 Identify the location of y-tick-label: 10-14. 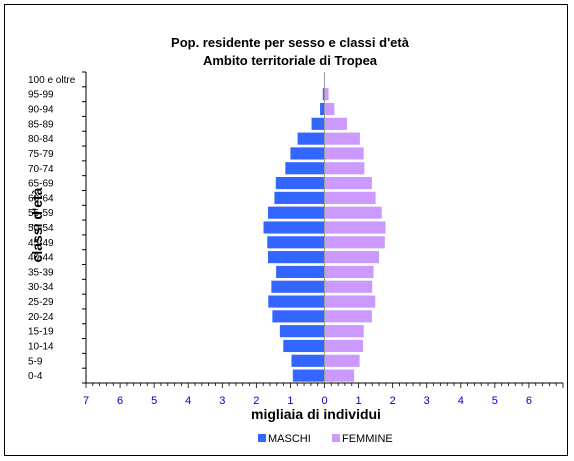
(41, 346).